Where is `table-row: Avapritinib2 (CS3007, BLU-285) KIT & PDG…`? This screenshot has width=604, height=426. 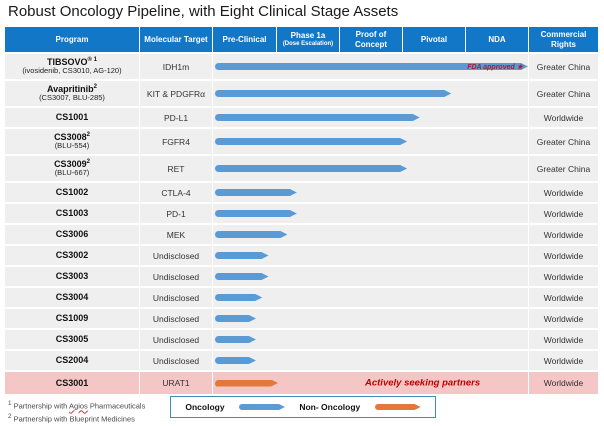 table-row: Avapritinib2 (CS3007, BLU-285) KIT & PDG… is located at coordinates (301, 93).